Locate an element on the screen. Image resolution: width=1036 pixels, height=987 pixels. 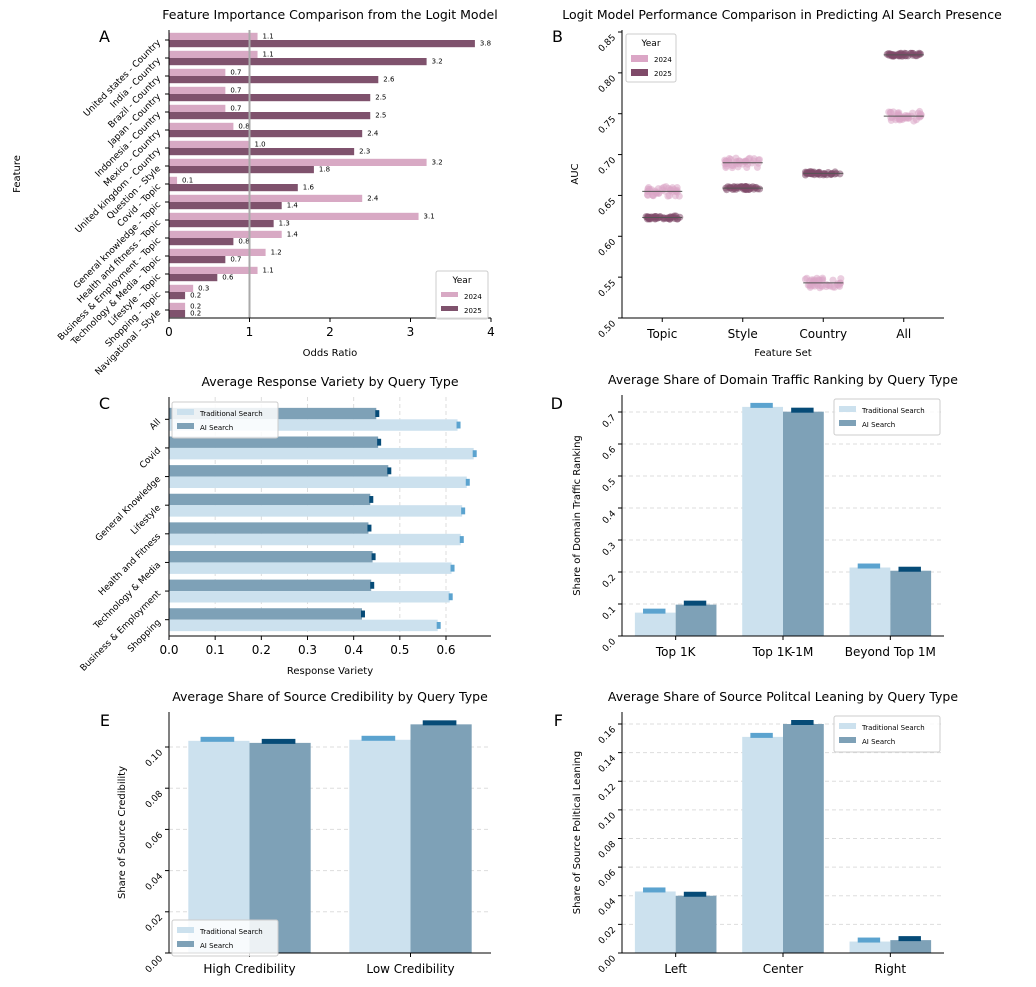
y-tick-label: 0.0 is located at coordinates (609, 645).